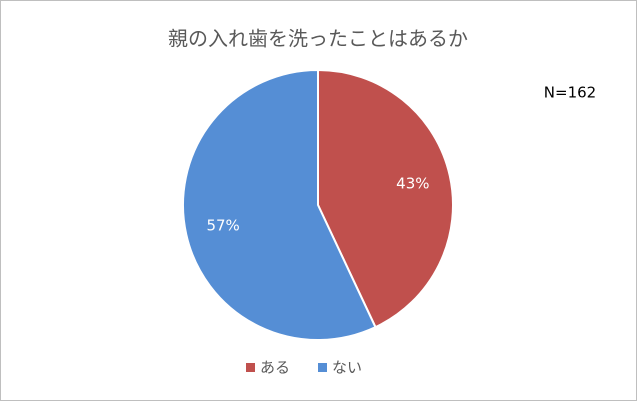 Image resolution: width=637 pixels, height=401 pixels. What do you see at coordinates (275, 368) in the screenshot?
I see `legend-label: ある` at bounding box center [275, 368].